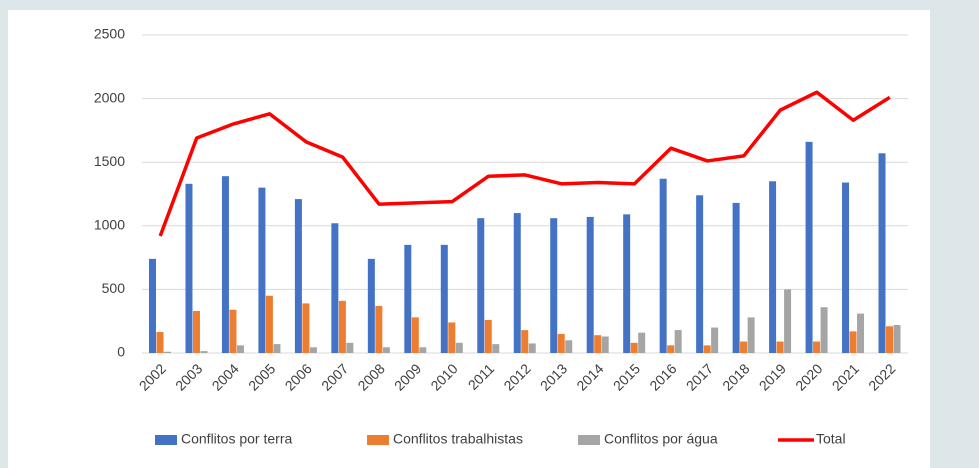 The image size is (979, 468). Describe the element at coordinates (458, 439) in the screenshot. I see `legend-label: Conflitos trabalhistas` at that location.